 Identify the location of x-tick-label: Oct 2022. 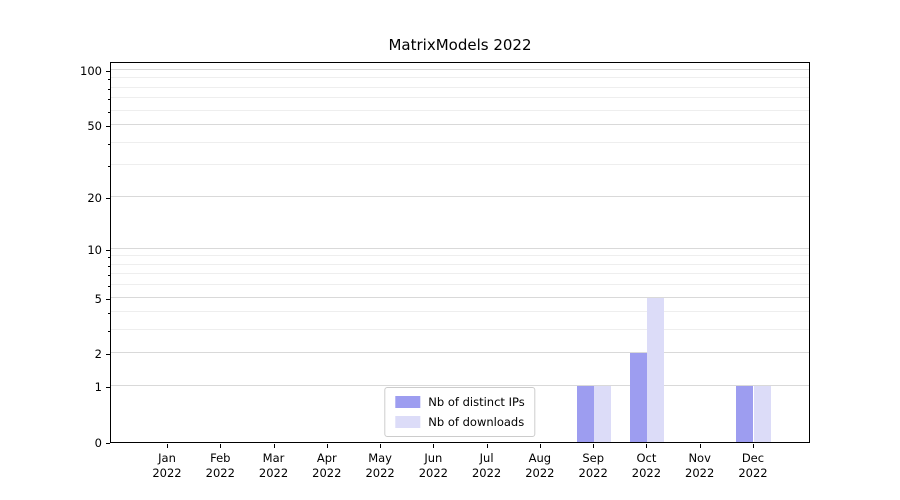
(646, 465).